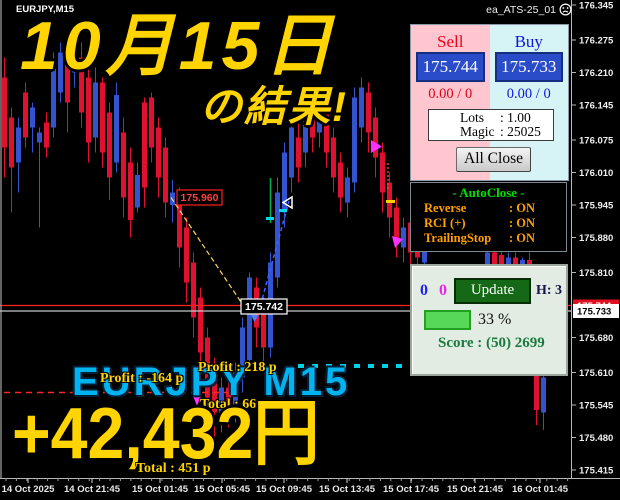 The image size is (620, 500). I want to click on autoclose-row-reverse: Reverse : ON, so click(488, 208).